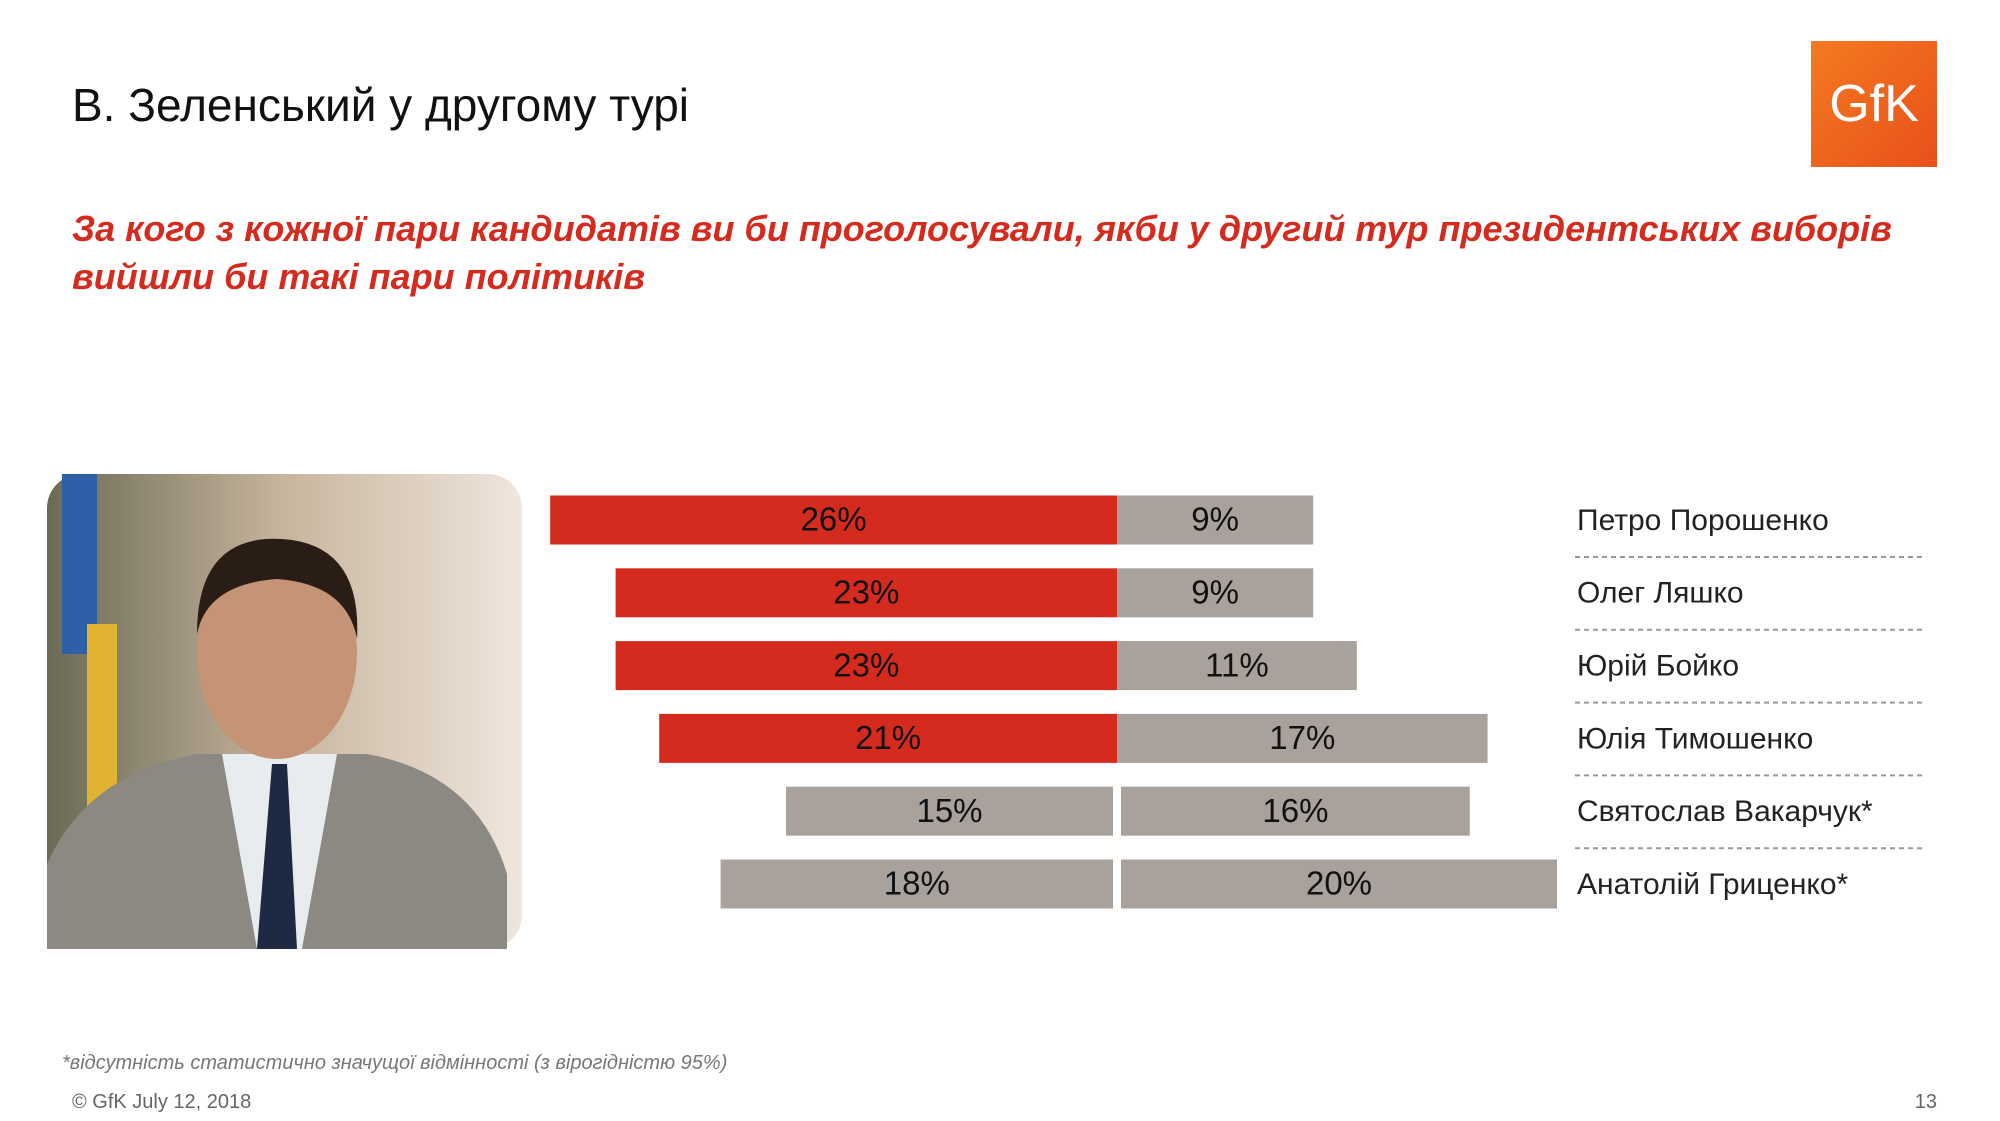  What do you see at coordinates (162, 1102) in the screenshot?
I see `copyright: © GfK July 12, 2018` at bounding box center [162, 1102].